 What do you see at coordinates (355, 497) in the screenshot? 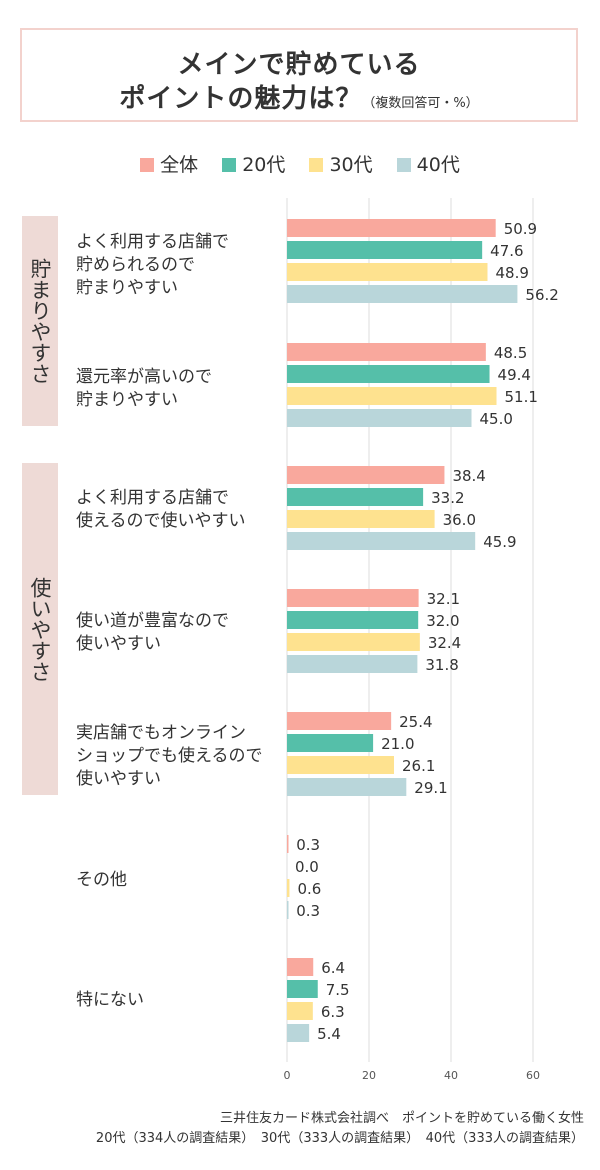
I see `bar-20s-cat3` at bounding box center [355, 497].